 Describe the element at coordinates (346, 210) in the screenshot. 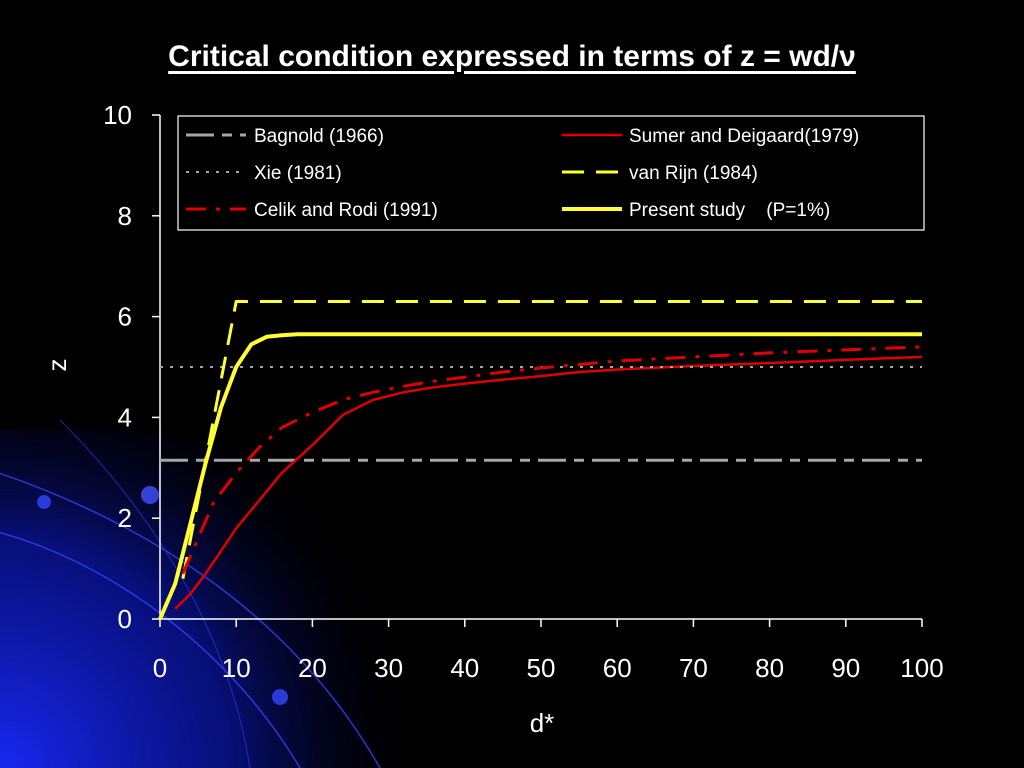

I see `legend-entry-4: Celik and Rodi (1991)` at that location.